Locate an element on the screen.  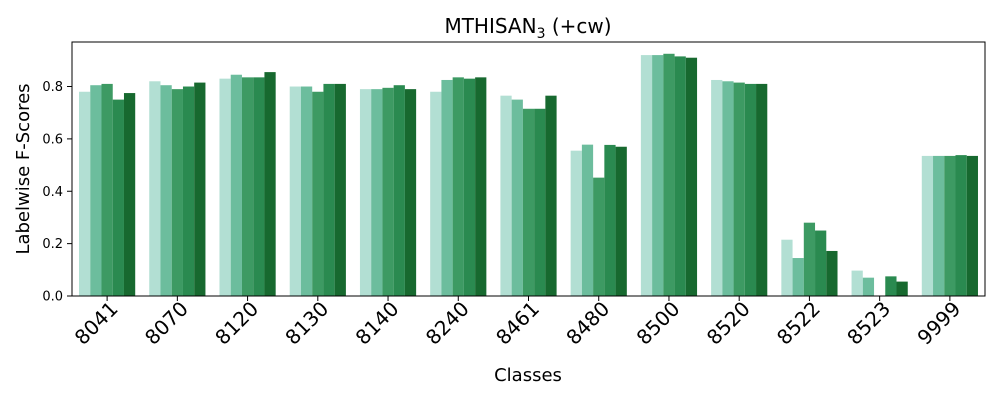
bar-8480-s5 is located at coordinates (621, 221).